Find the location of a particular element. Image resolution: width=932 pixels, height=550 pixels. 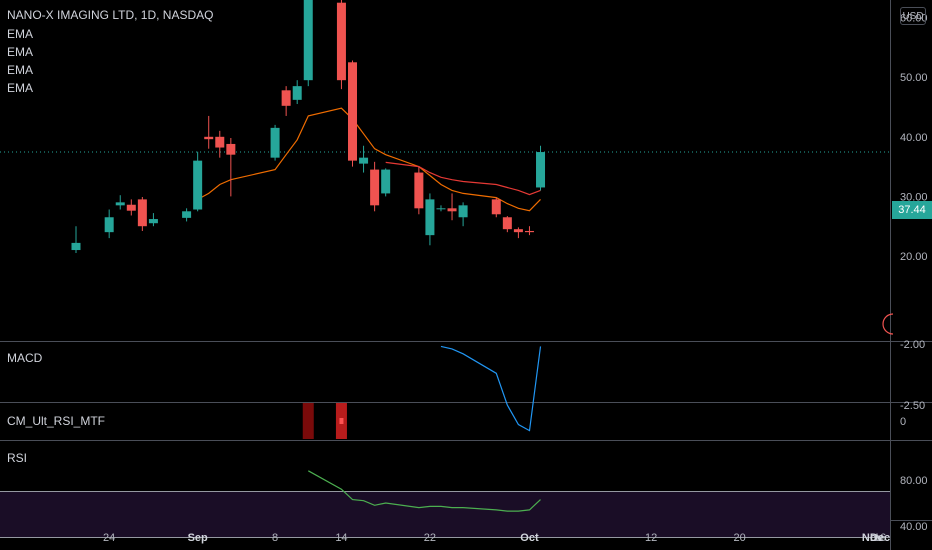

currency-button: USD is located at coordinates (913, 16).